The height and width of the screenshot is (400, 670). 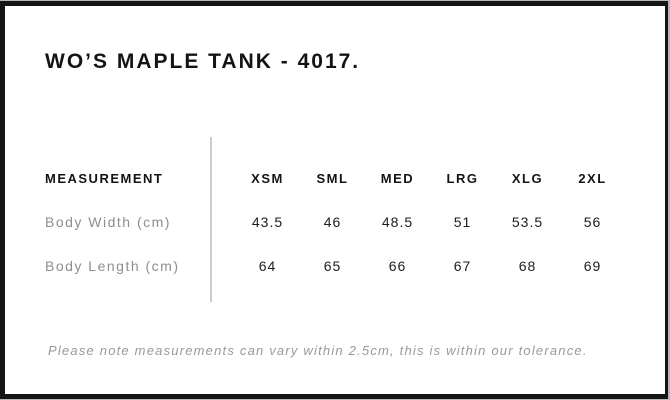 I want to click on body-length-med: 66, so click(x=397, y=266).